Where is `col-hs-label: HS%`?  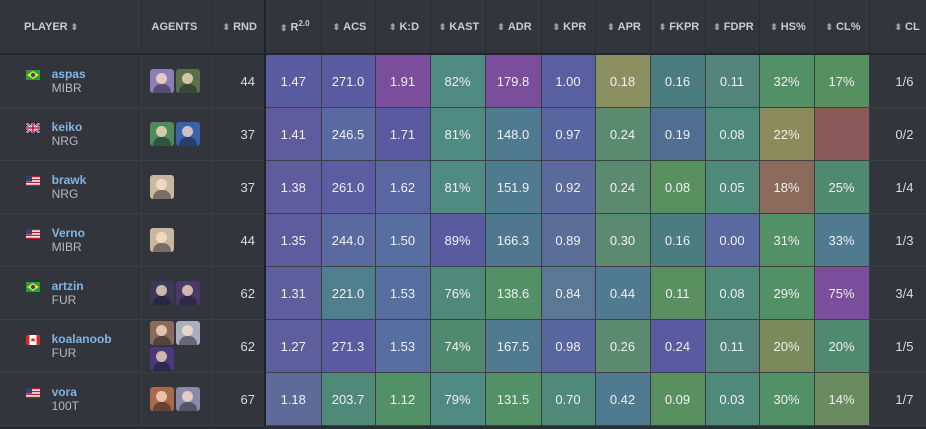
col-hs-label: HS% is located at coordinates (793, 26).